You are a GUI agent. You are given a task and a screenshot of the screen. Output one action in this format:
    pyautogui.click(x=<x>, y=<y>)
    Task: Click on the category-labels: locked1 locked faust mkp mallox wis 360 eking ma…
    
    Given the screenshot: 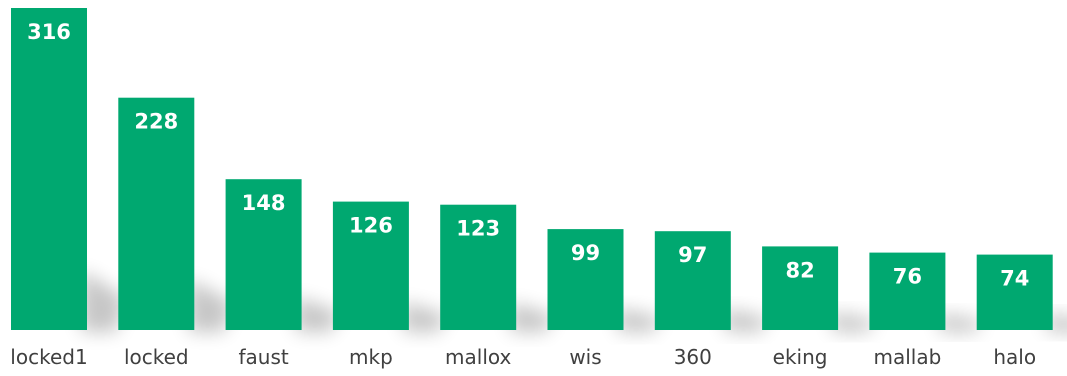 What is the action you would take?
    pyautogui.click(x=523, y=357)
    